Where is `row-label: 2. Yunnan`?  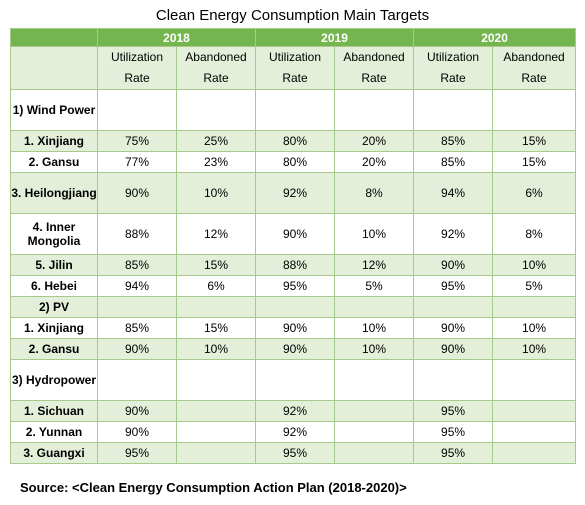
row-label: 2. Yunnan is located at coordinates (54, 432).